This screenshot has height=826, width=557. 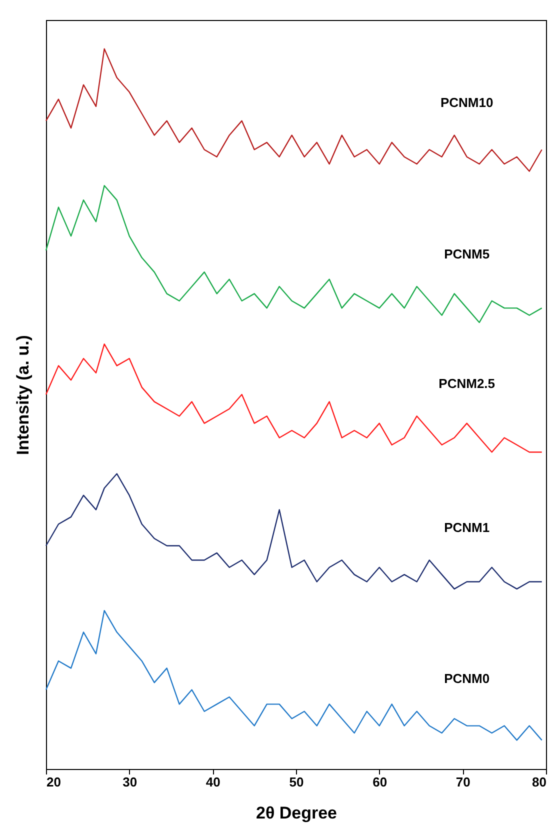 I want to click on x-tick-label: 40, so click(x=213, y=782).